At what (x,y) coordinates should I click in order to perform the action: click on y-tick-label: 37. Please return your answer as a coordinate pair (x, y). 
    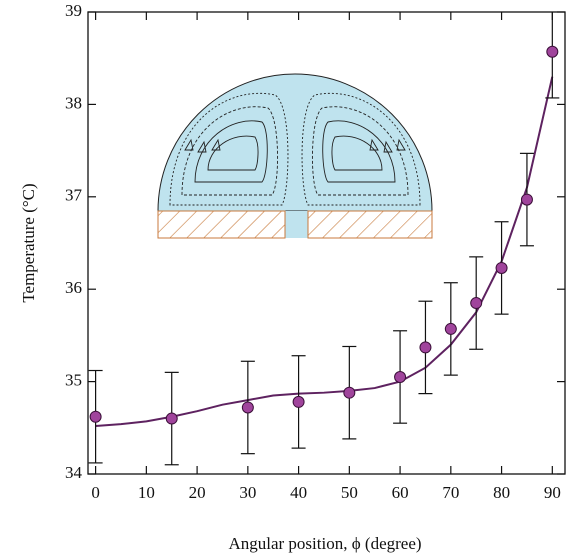
    Looking at the image, I should click on (74, 195).